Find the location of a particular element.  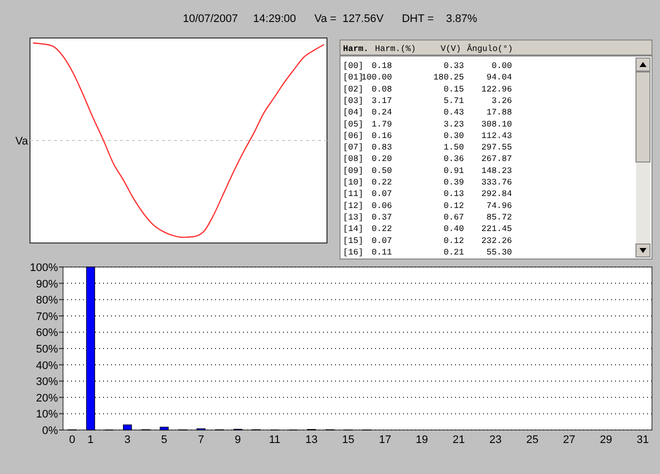

y-tick-label: [09] is located at coordinates (353, 171).